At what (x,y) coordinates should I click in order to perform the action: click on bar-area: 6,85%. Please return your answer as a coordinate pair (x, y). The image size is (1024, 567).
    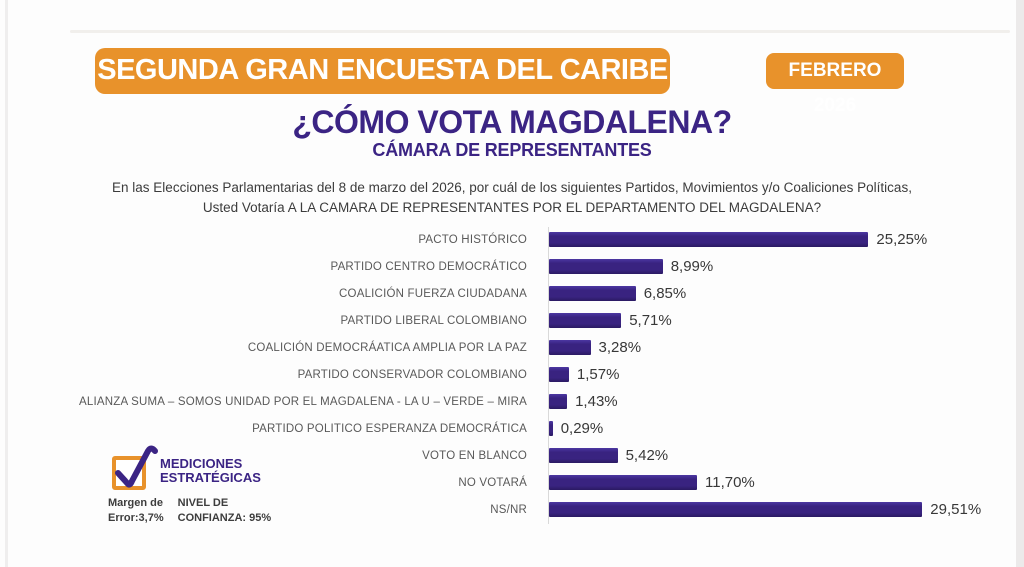
    Looking at the image, I should click on (781, 293).